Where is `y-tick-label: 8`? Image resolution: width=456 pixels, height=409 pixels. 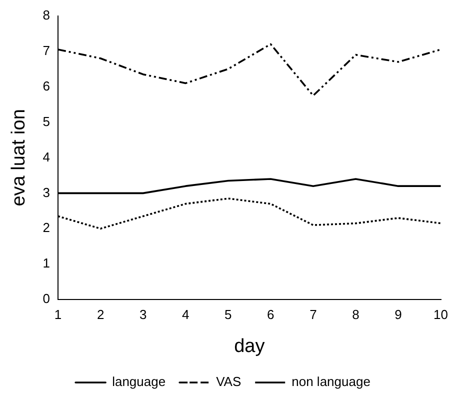 y-tick-label: 8 is located at coordinates (46, 14).